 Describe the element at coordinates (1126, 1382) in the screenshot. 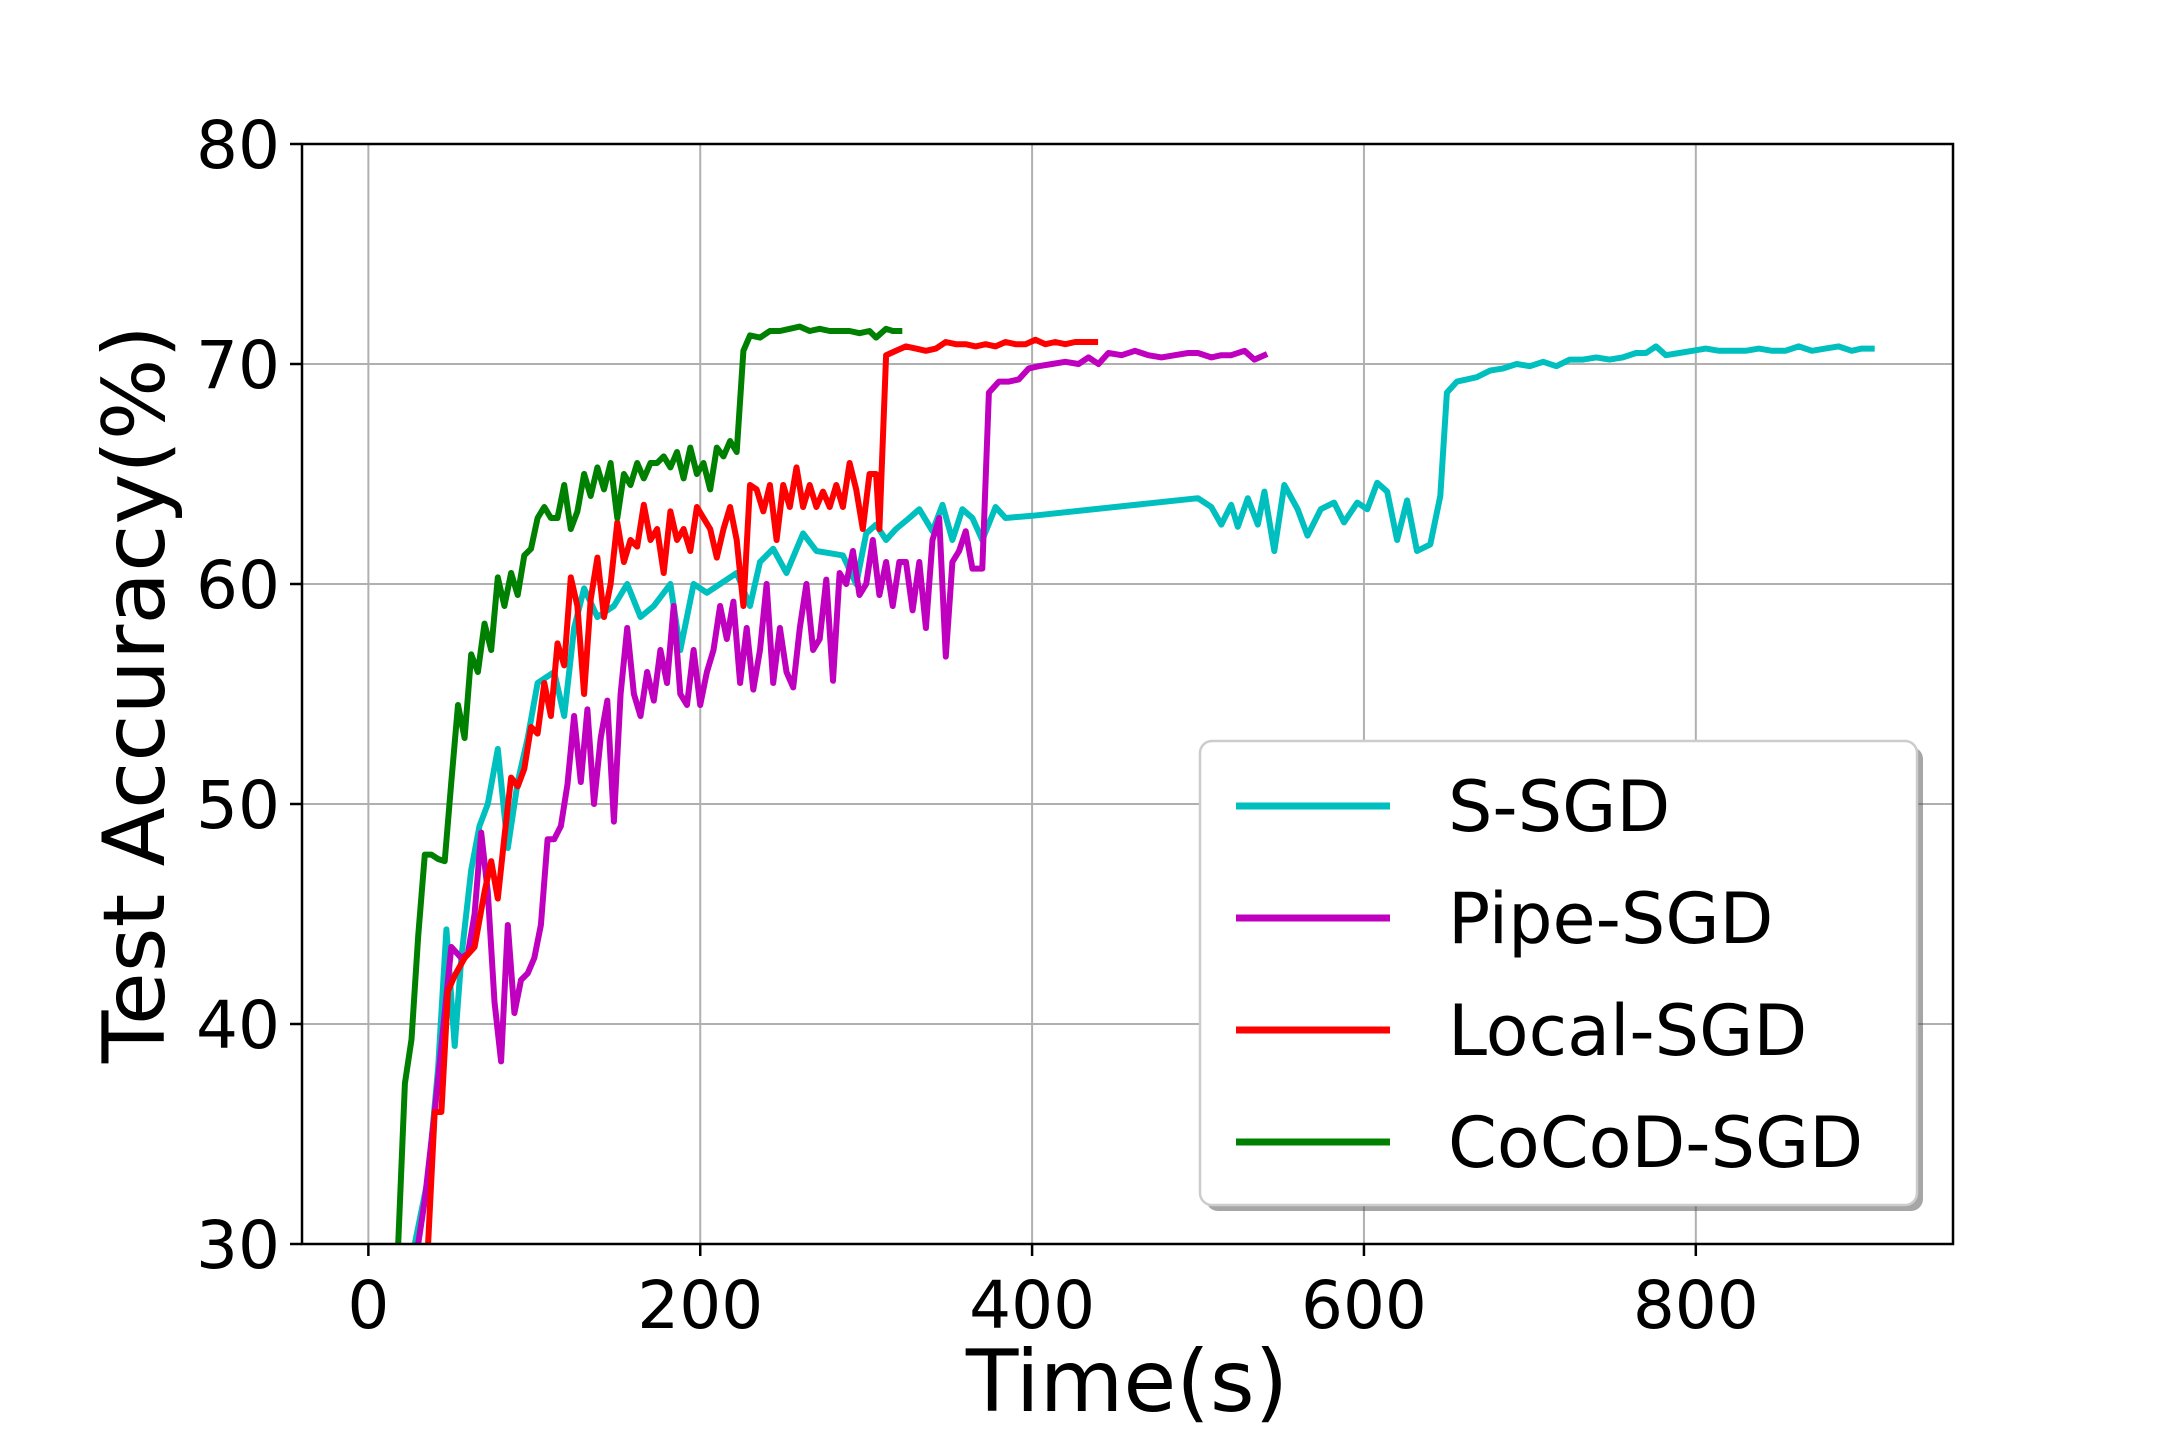

I see `x-axis-label: Time(s)` at that location.